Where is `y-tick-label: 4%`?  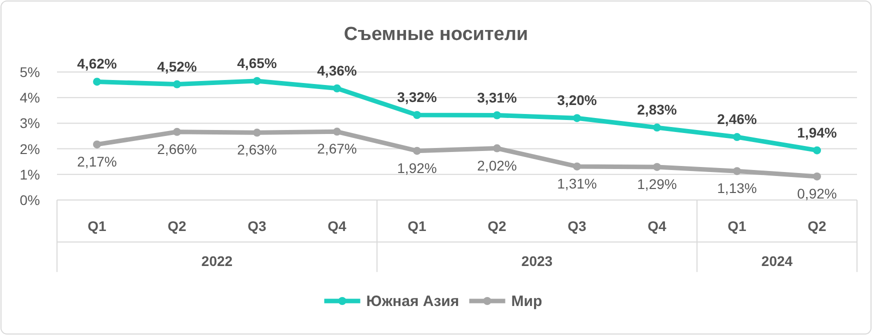
y-tick-label: 4% is located at coordinates (30, 98).